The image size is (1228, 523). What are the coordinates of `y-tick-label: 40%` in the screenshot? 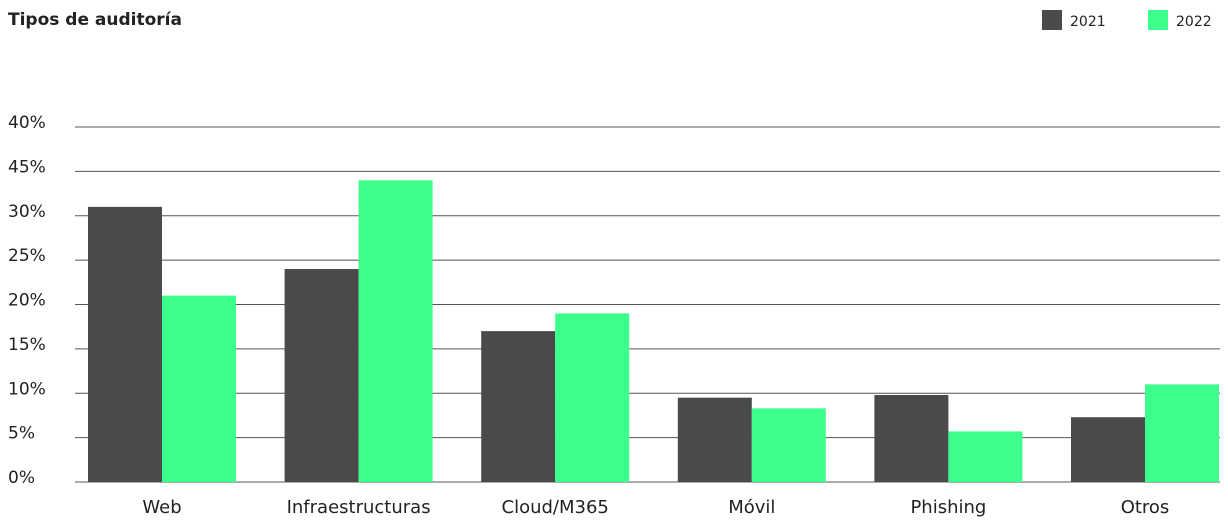 It's located at (27, 123).